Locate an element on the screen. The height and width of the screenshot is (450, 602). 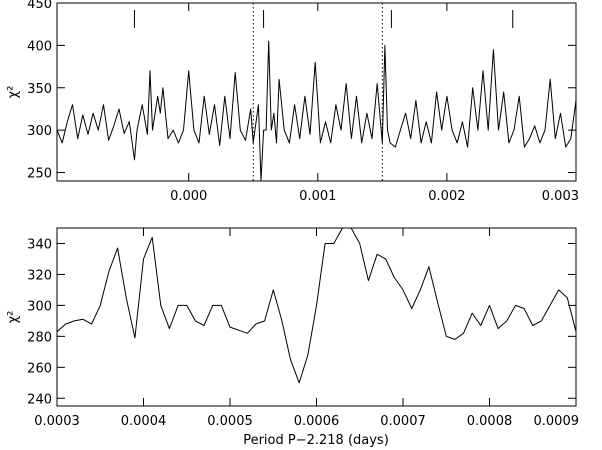
x-tick-label-5: 0.0008 is located at coordinates (490, 421).